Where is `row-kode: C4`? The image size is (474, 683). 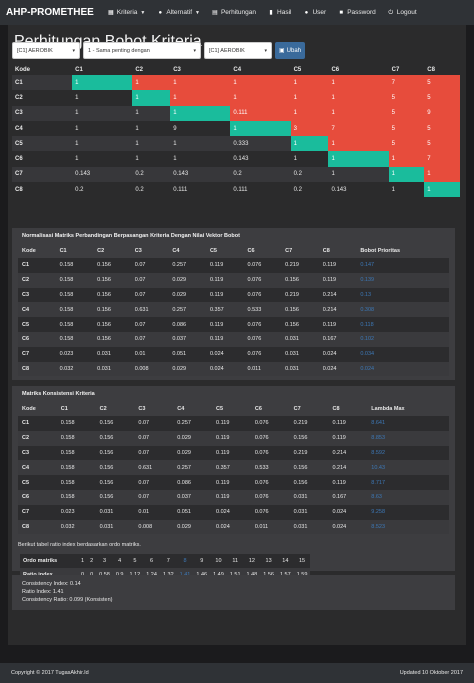 row-kode: C4 is located at coordinates (37, 468).